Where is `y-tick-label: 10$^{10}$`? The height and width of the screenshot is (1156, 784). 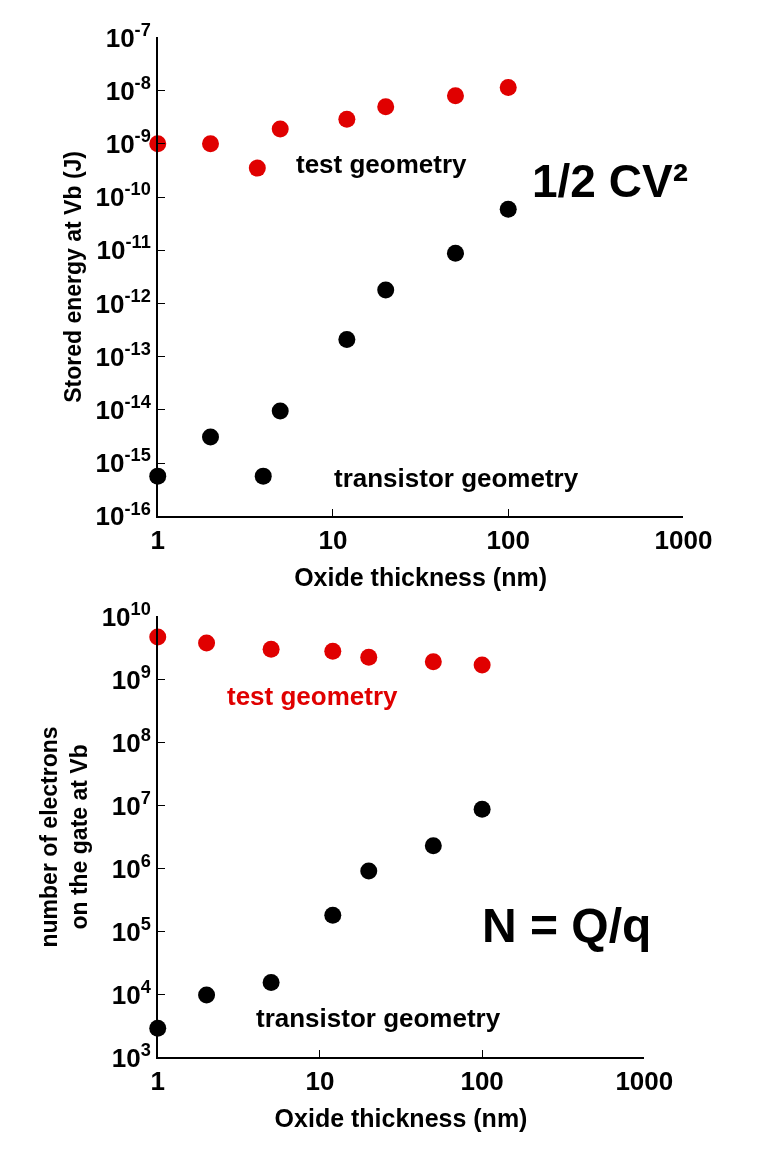 y-tick-label: 10$^{10}$ is located at coordinates (126, 615).